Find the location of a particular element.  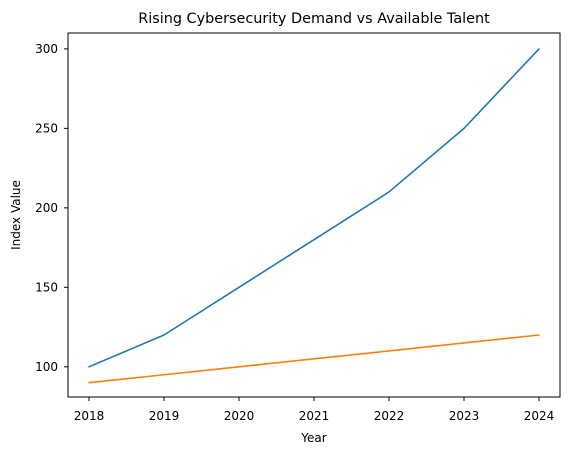

y-tick-label: 150 is located at coordinates (46, 287).